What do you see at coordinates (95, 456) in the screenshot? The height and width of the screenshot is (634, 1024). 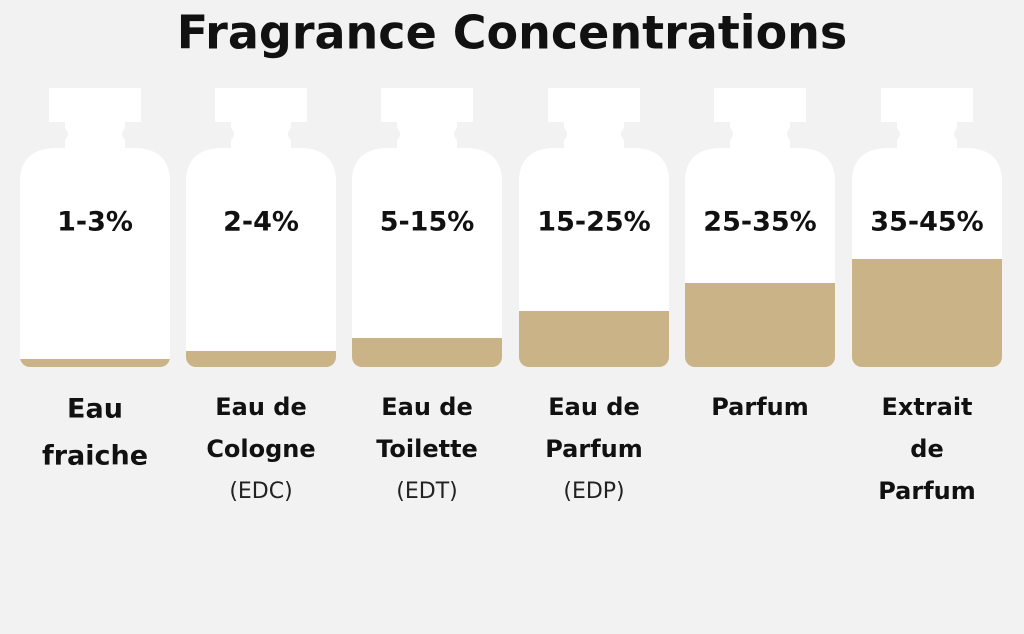 I see `fragrance-name: fraiche` at bounding box center [95, 456].